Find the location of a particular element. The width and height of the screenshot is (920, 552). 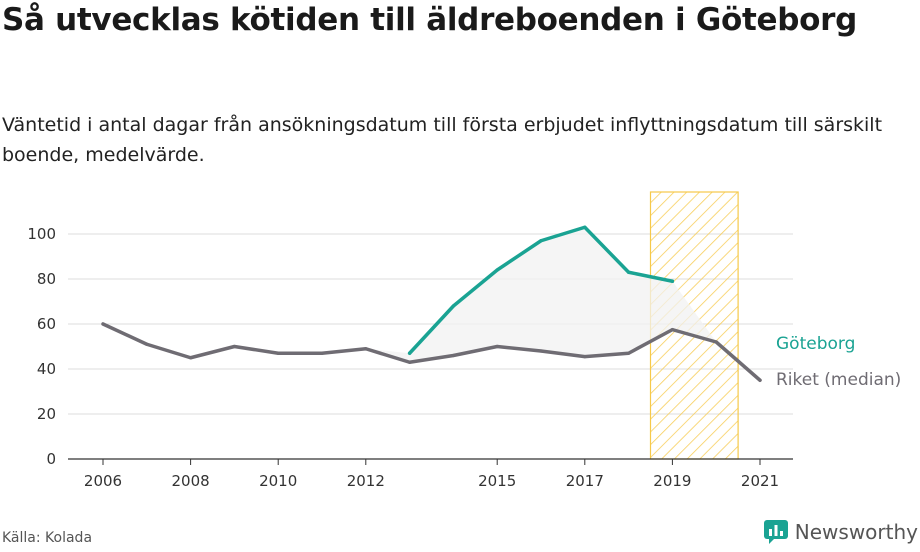

riket-median-line is located at coordinates (431, 352).